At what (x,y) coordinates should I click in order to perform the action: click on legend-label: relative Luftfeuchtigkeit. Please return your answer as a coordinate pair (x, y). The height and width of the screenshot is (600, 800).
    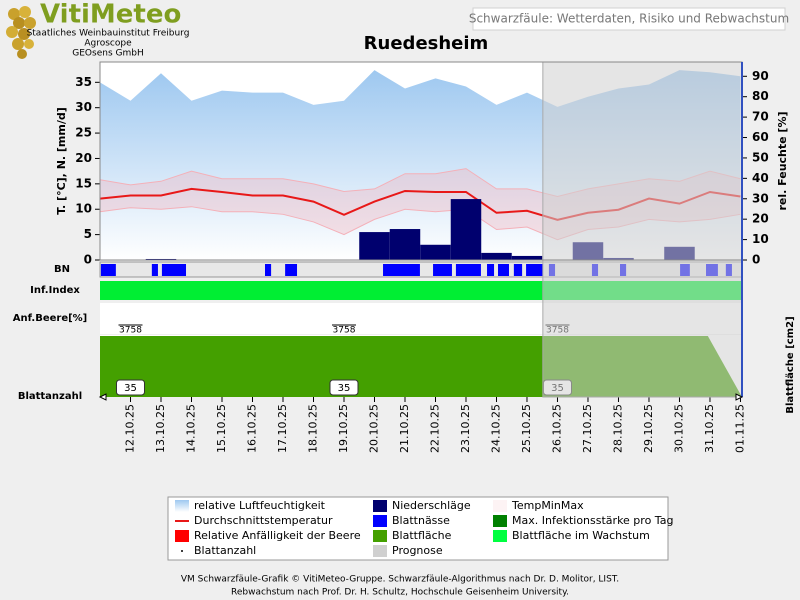
    Looking at the image, I should click on (260, 505).